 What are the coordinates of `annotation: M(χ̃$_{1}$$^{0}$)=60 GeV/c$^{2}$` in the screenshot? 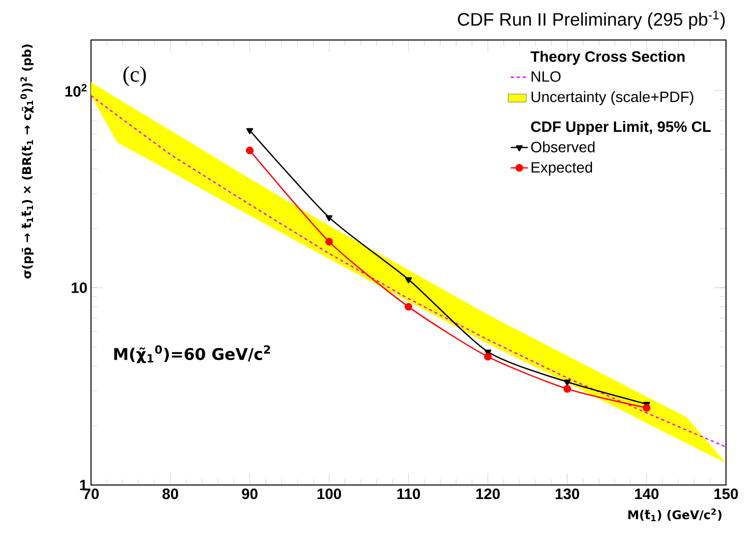 It's located at (192, 354).